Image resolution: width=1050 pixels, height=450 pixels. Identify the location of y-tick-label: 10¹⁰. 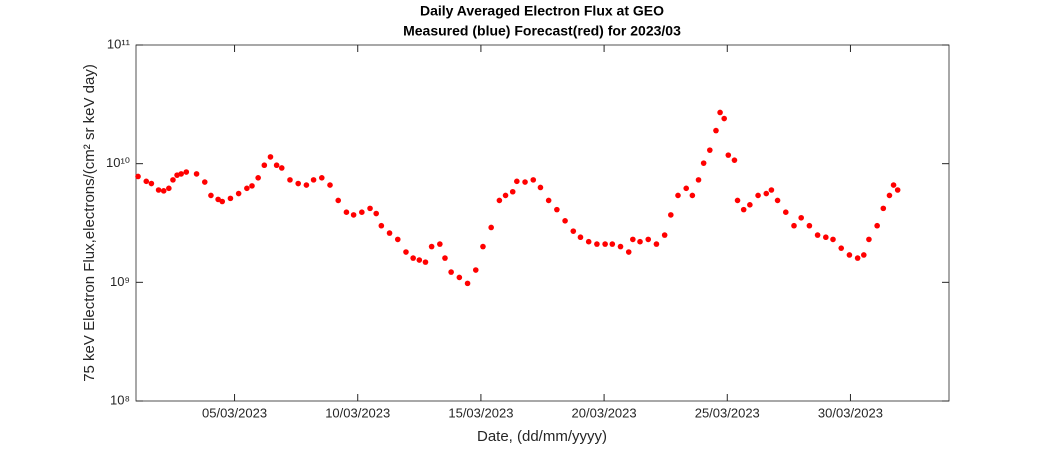
(118, 162).